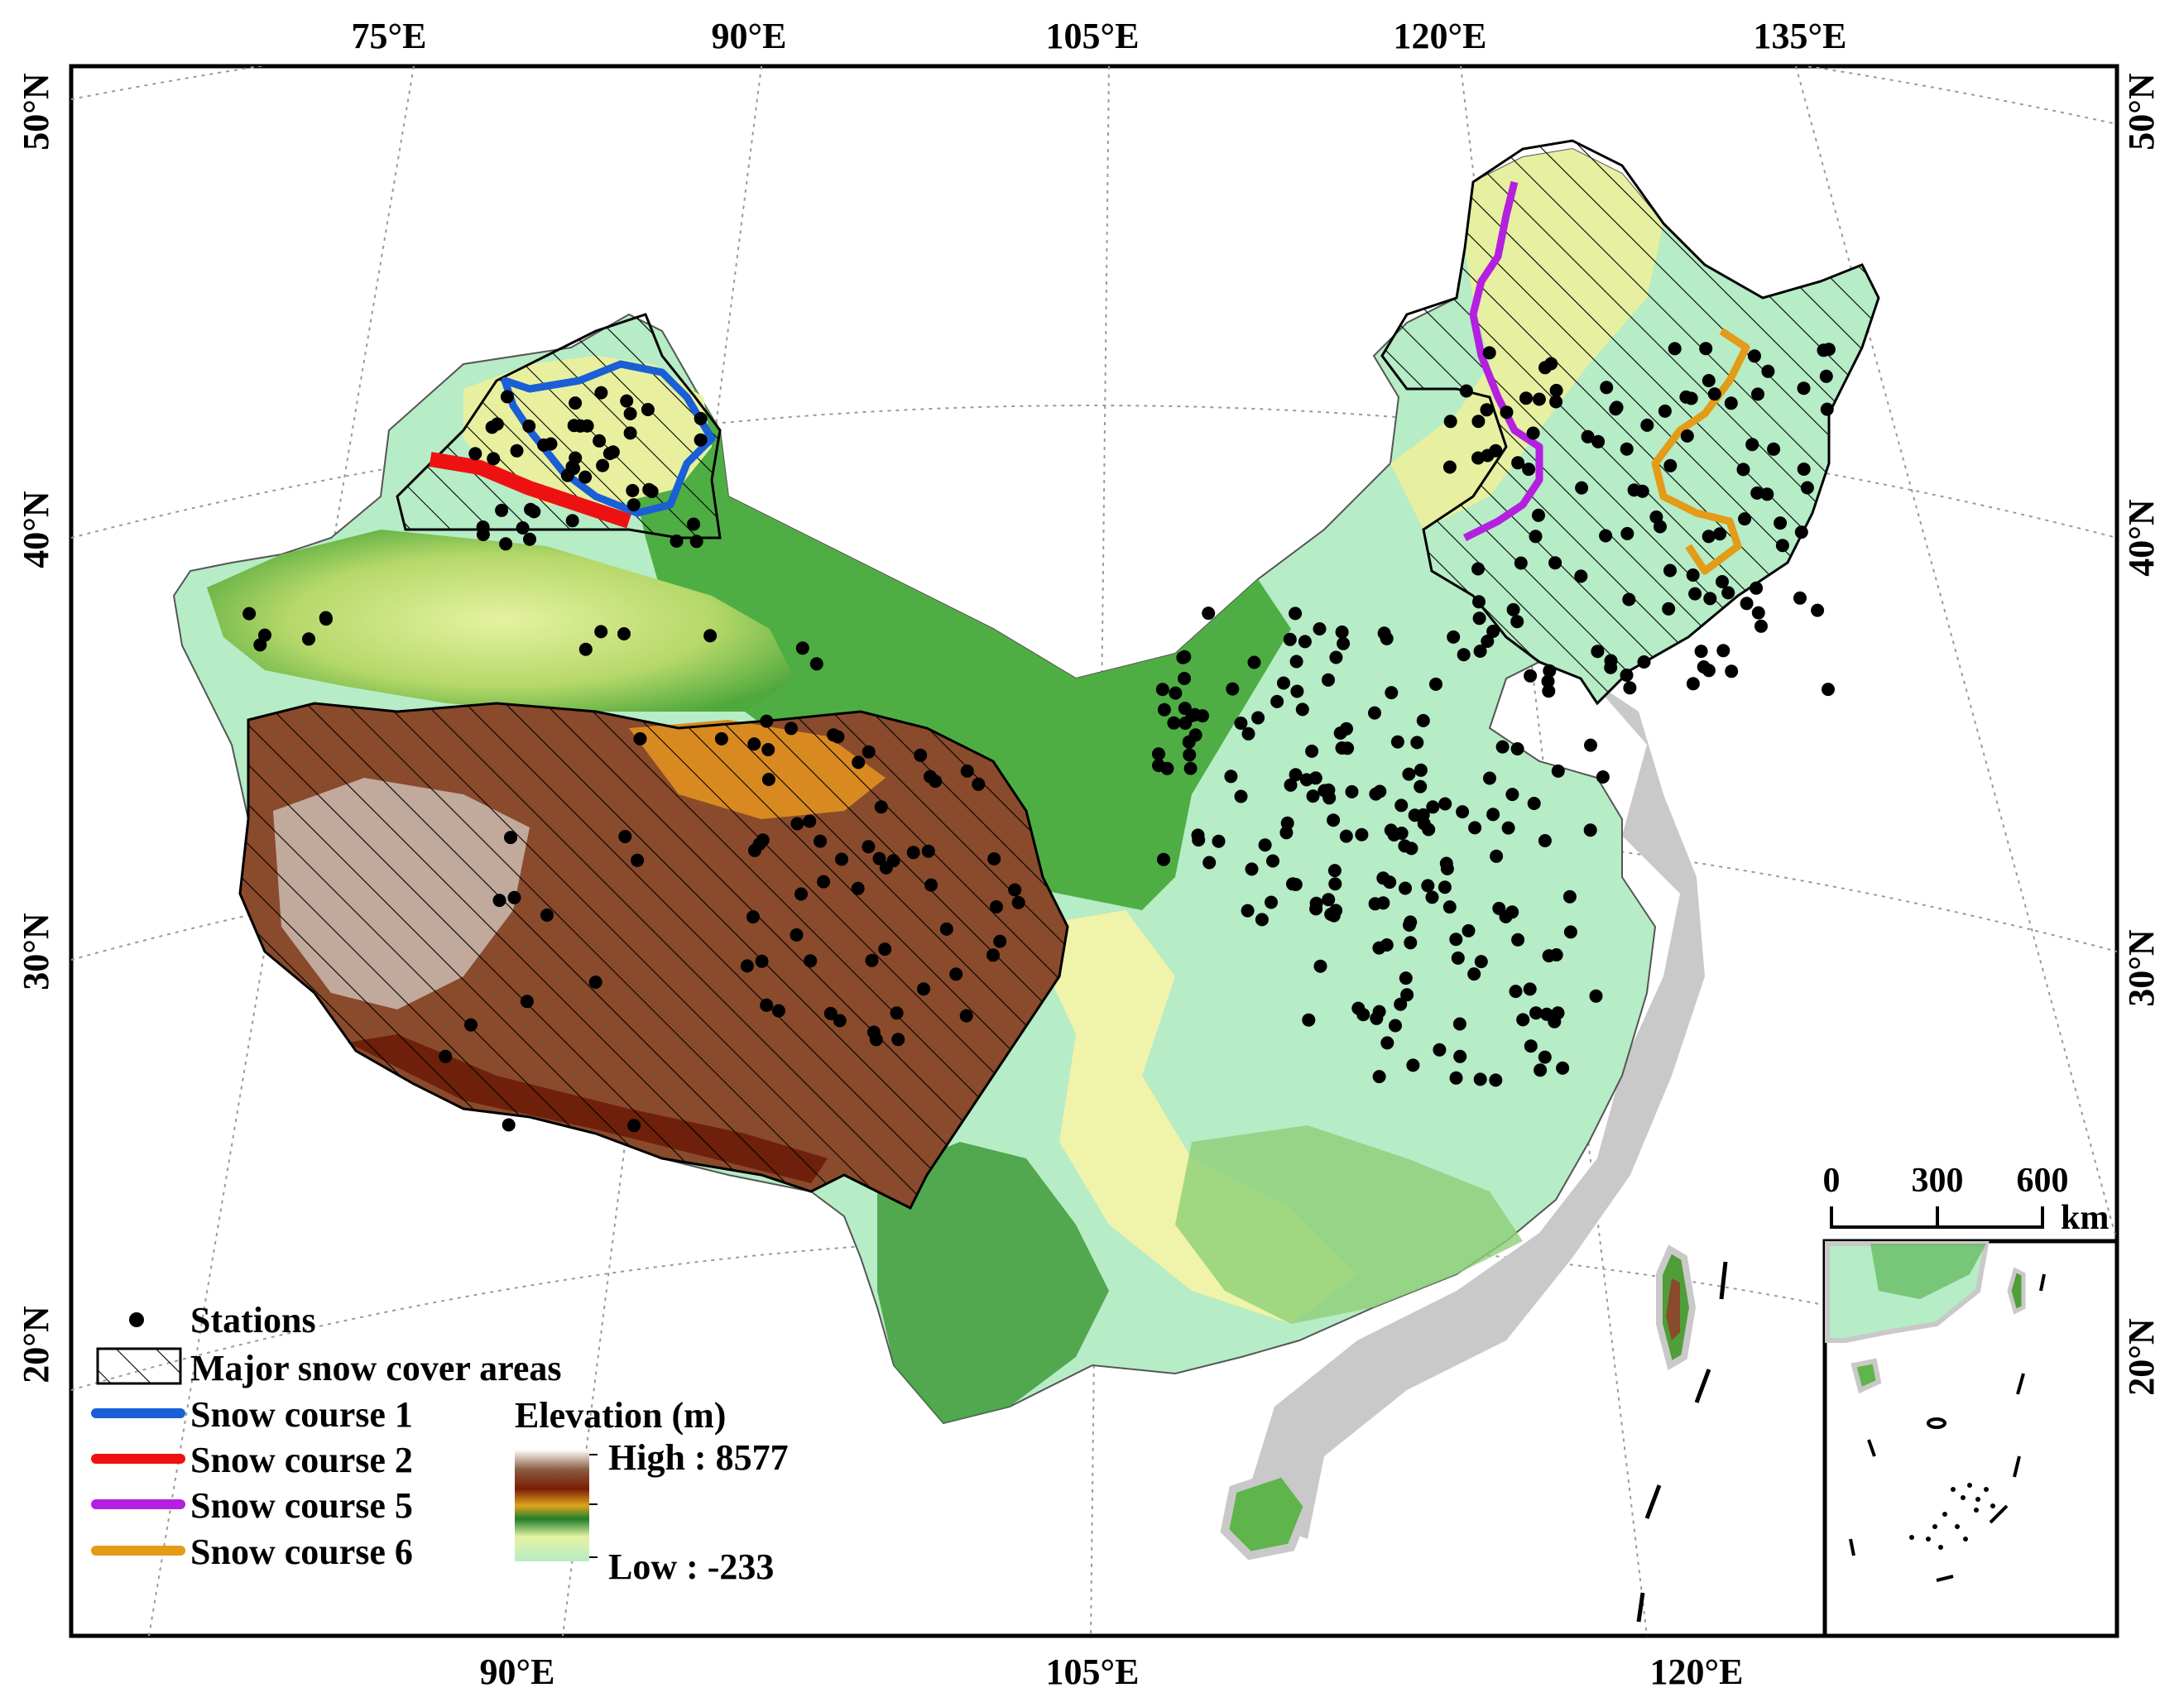 This screenshot has height=1707, width=2184. Describe the element at coordinates (1969, 1437) in the screenshot. I see `inset-map` at that location.